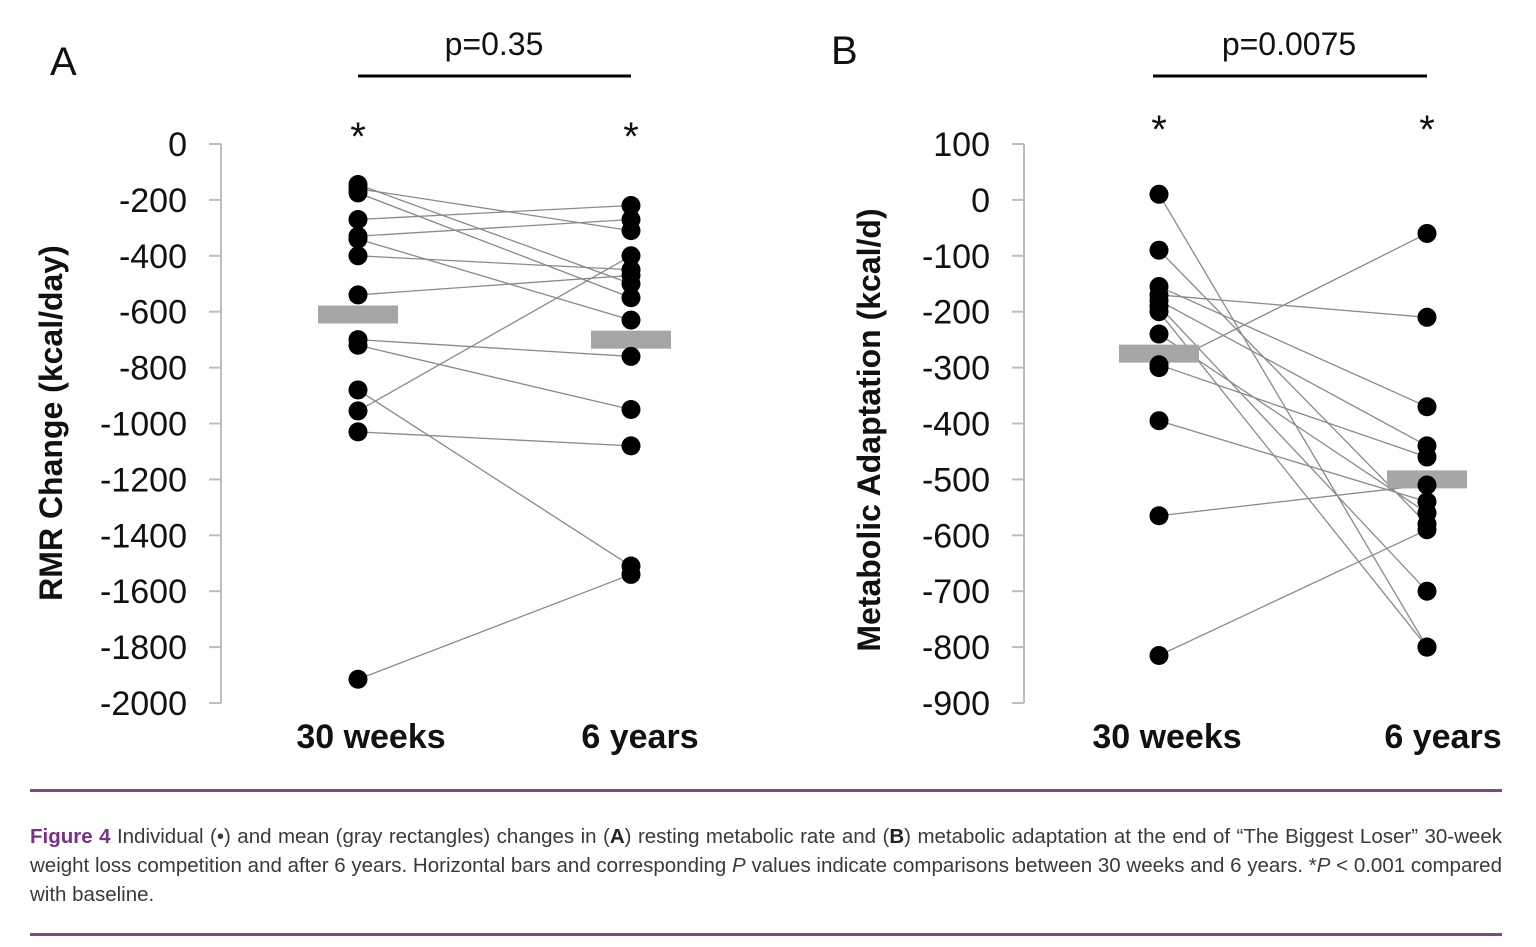  What do you see at coordinates (143, 425) in the screenshot?
I see `y-tick-label: -1000` at bounding box center [143, 425].